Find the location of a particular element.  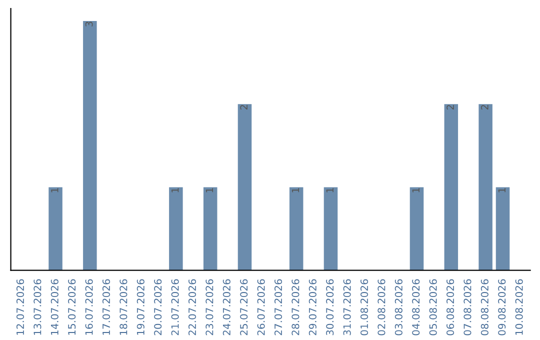

data-label: 3 is located at coordinates (89, 24).